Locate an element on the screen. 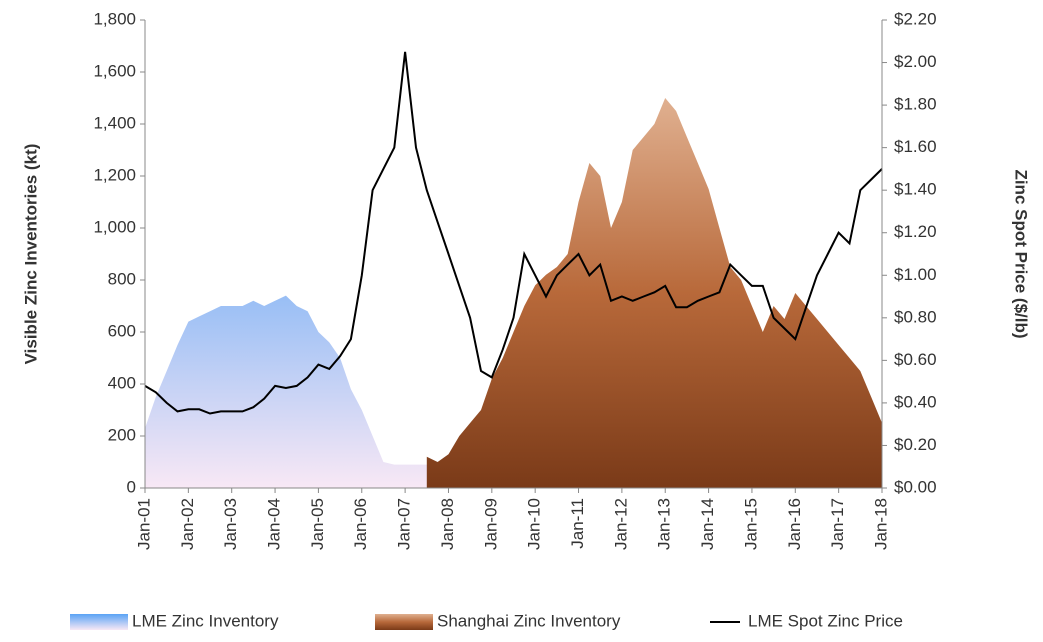  legend-label: Shanghai Zinc Inventory is located at coordinates (529, 620).